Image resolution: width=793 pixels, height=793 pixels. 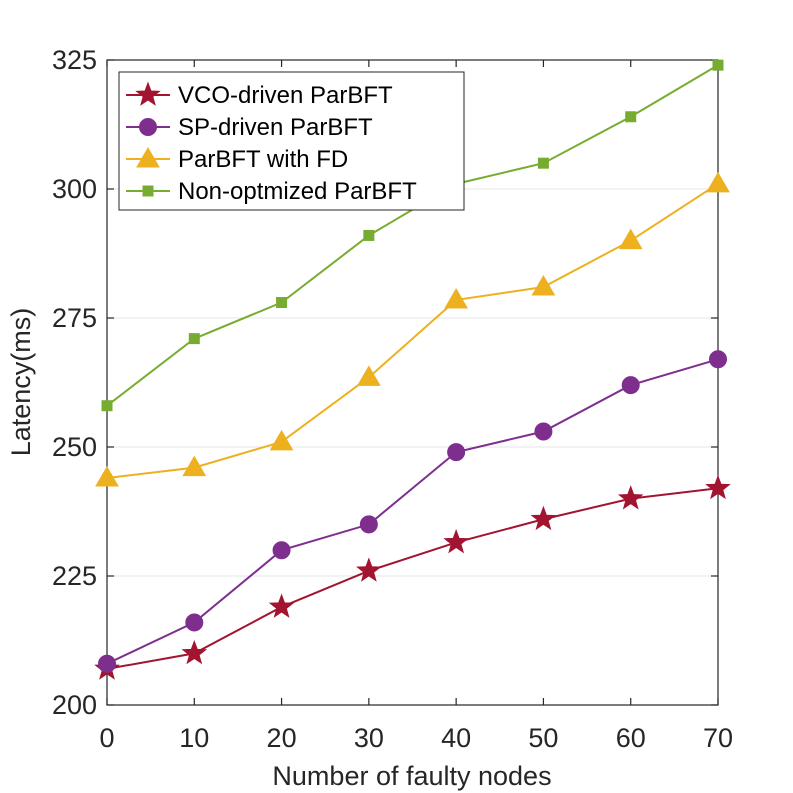 I want to click on y-tick-label: 200, so click(x=74, y=705).